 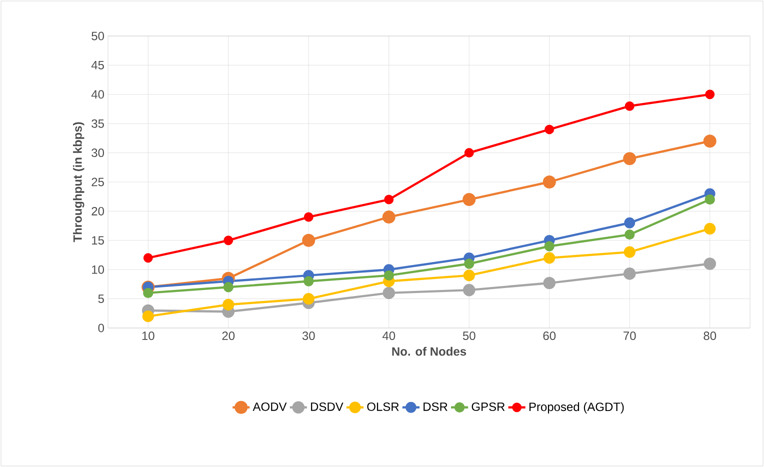 What do you see at coordinates (148, 336) in the screenshot?
I see `x-tick-label: 10` at bounding box center [148, 336].